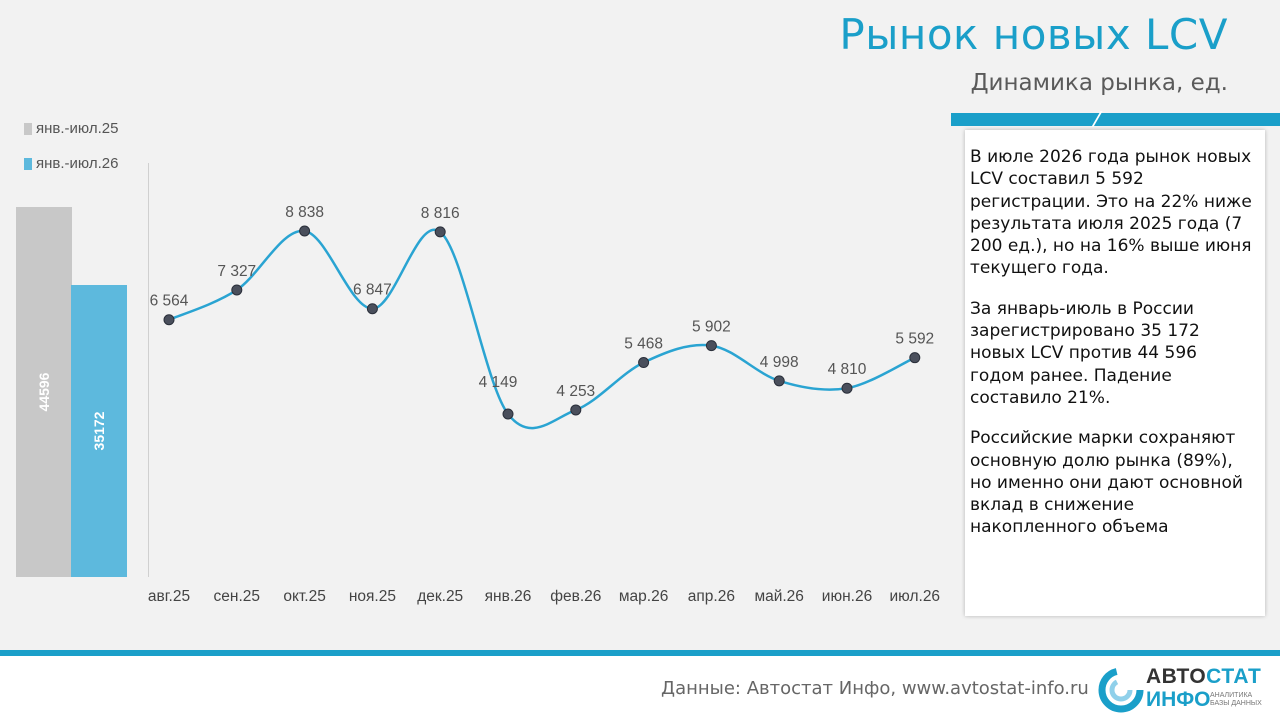 Image resolution: width=1280 pixels, height=720 pixels. Describe the element at coordinates (711, 596) in the screenshot. I see `x-tick-label: апр.26` at that location.